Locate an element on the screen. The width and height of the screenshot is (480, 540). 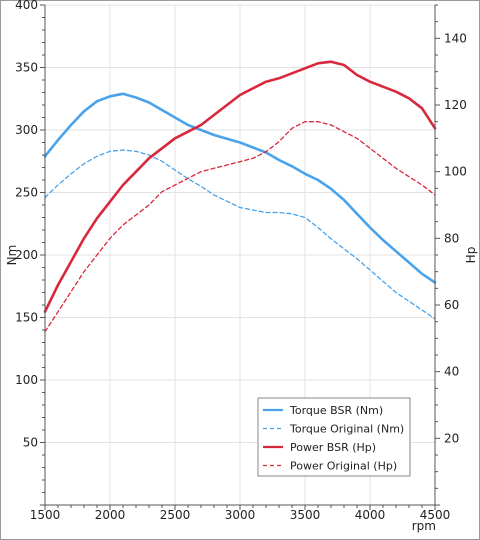
legend-label-power-bsr-hp: Power BSR (Hp) is located at coordinates (333, 447).